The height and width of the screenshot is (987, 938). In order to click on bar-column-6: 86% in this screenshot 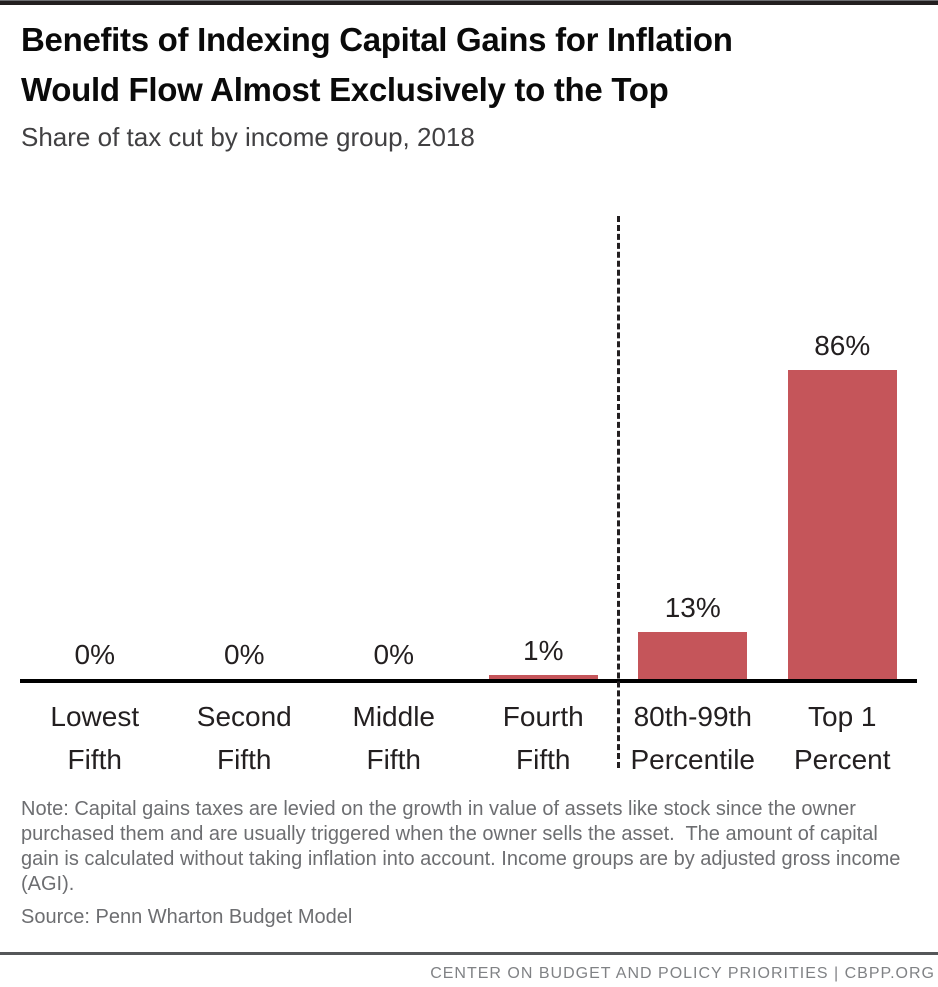, I will do `click(843, 447)`.